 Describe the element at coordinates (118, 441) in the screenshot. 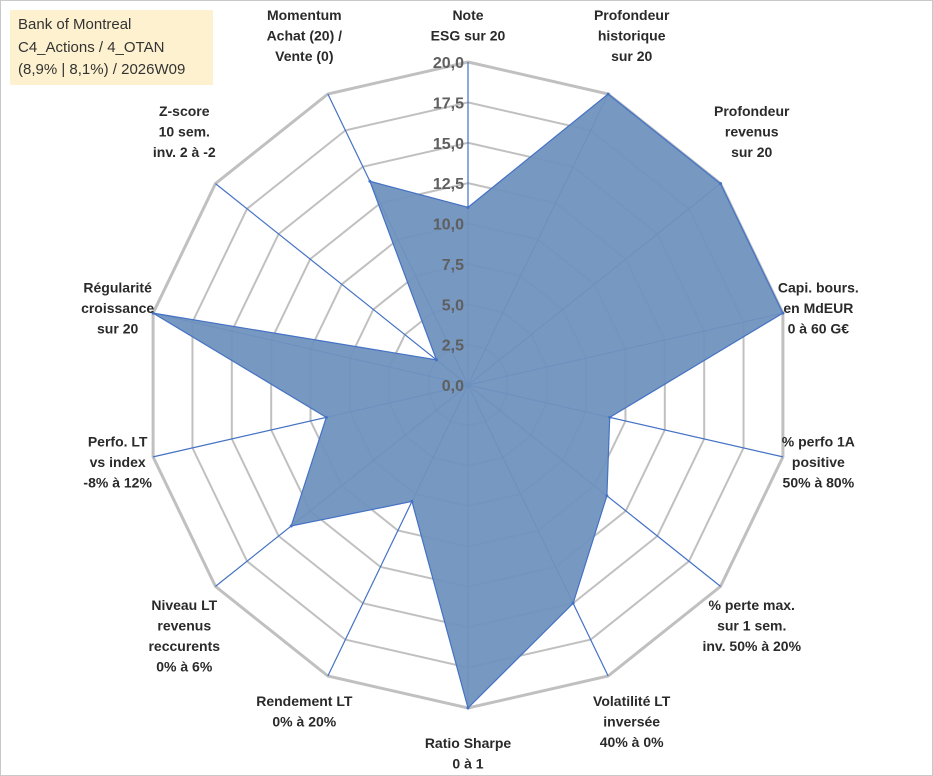

I see `axis-label-line: Perfo. LT` at that location.